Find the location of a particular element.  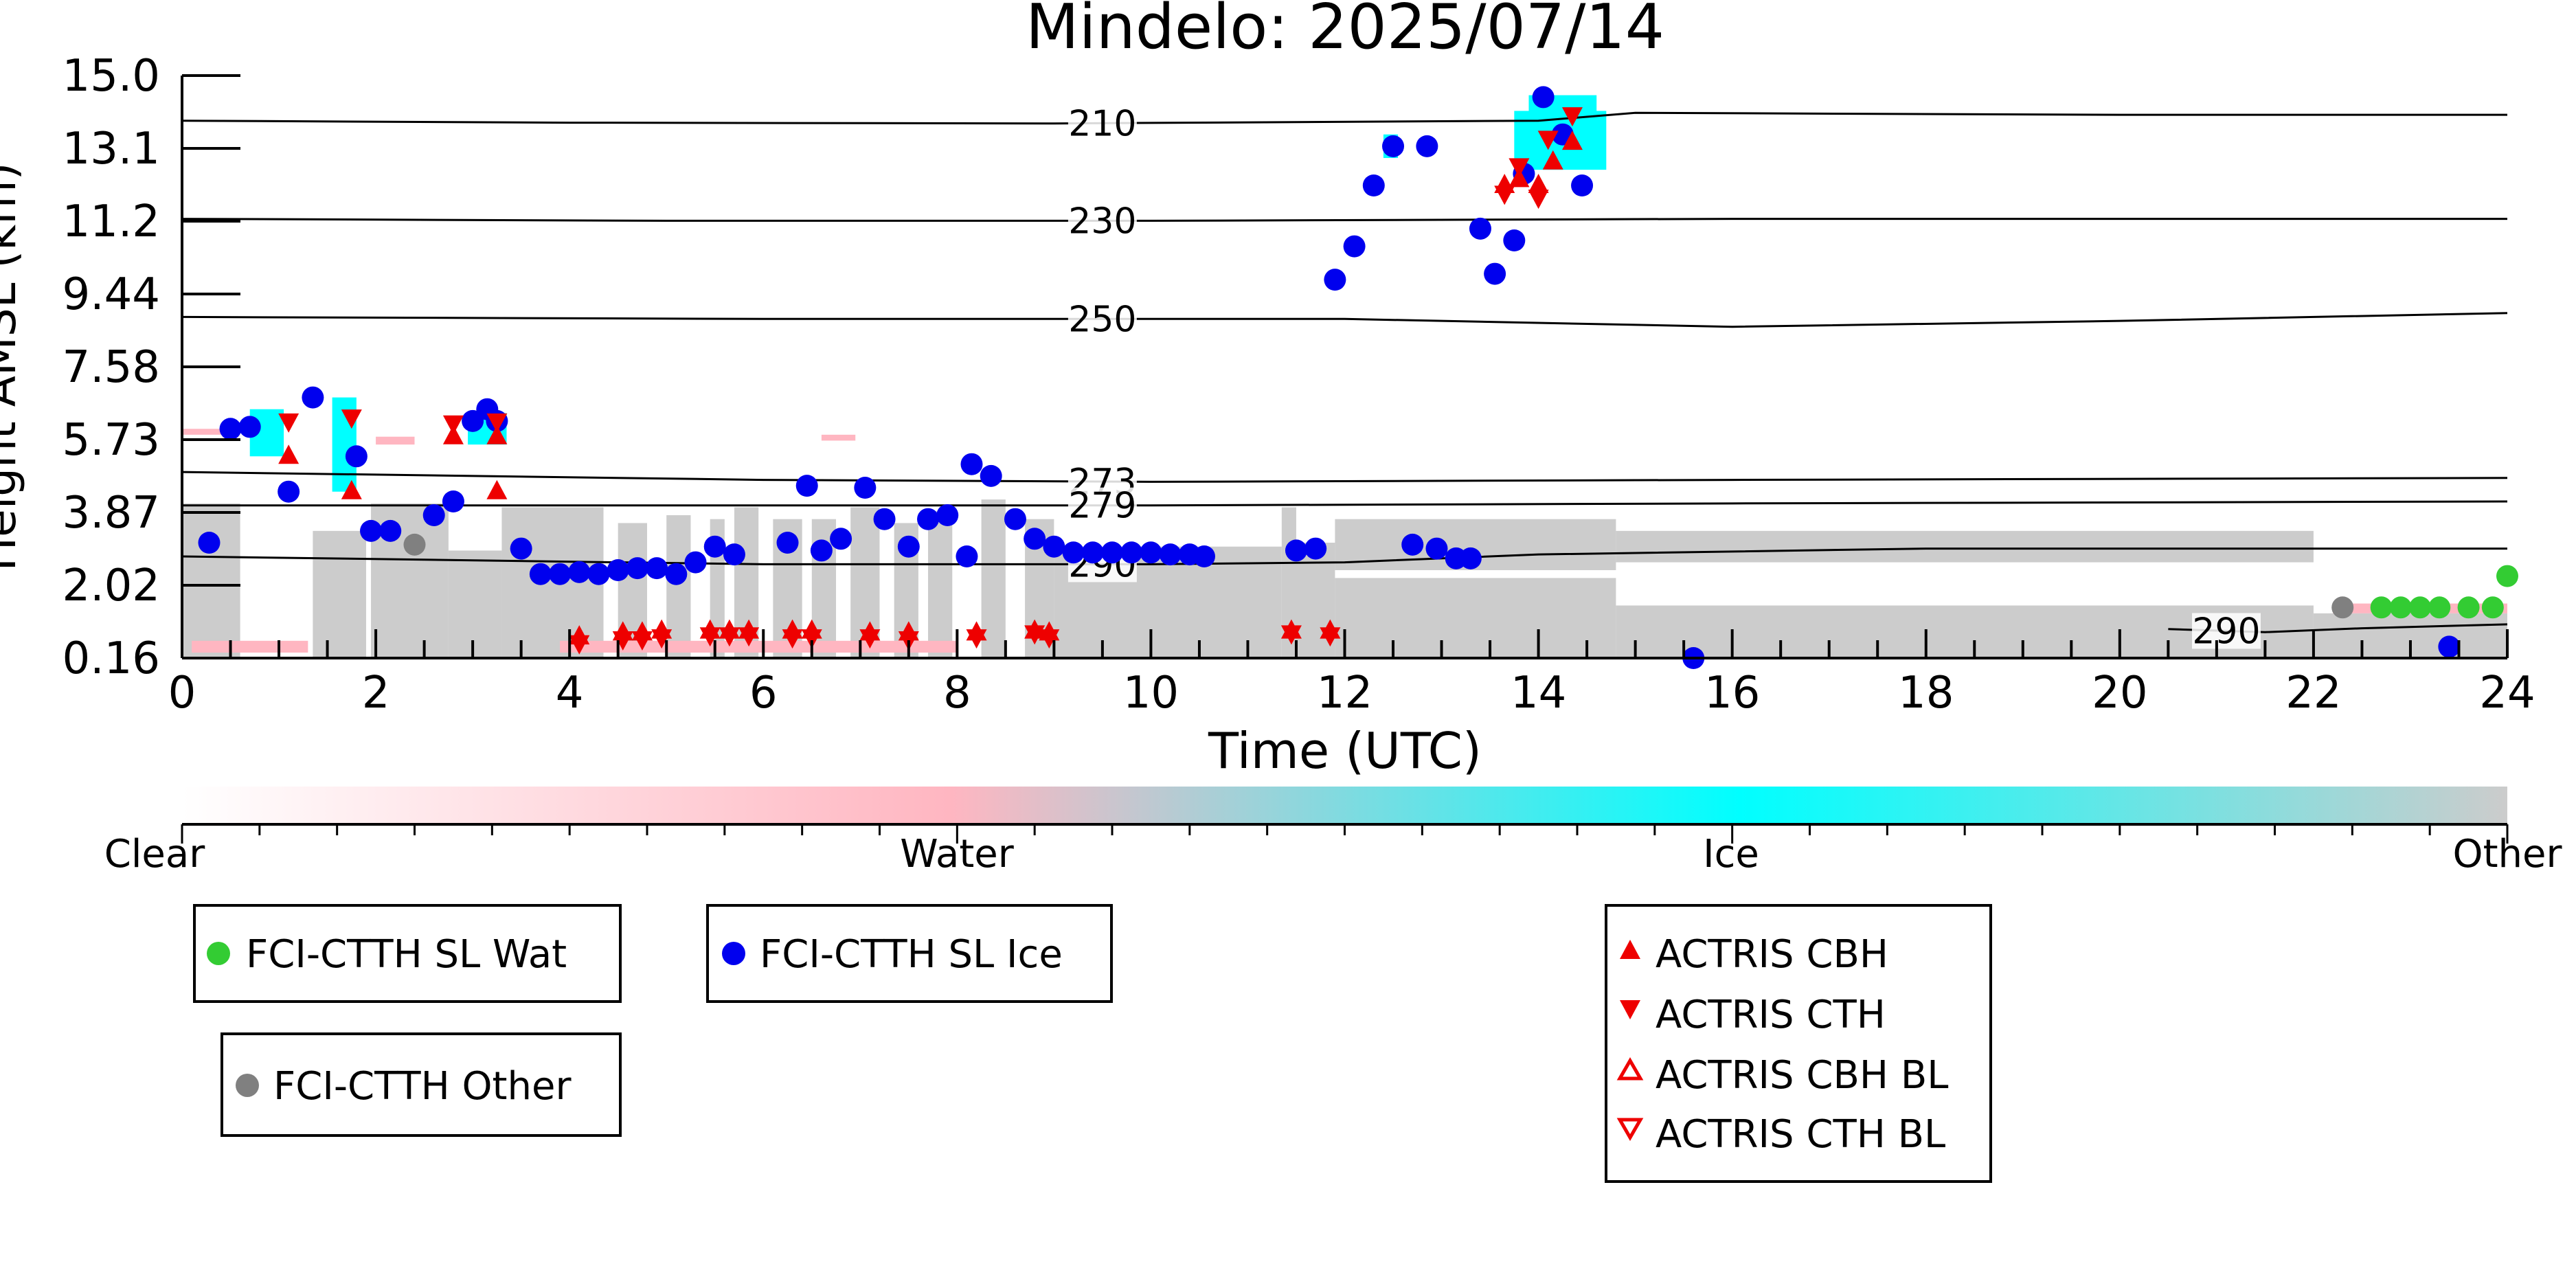

legend-marker-actris-cth is located at coordinates (1630, 1009).